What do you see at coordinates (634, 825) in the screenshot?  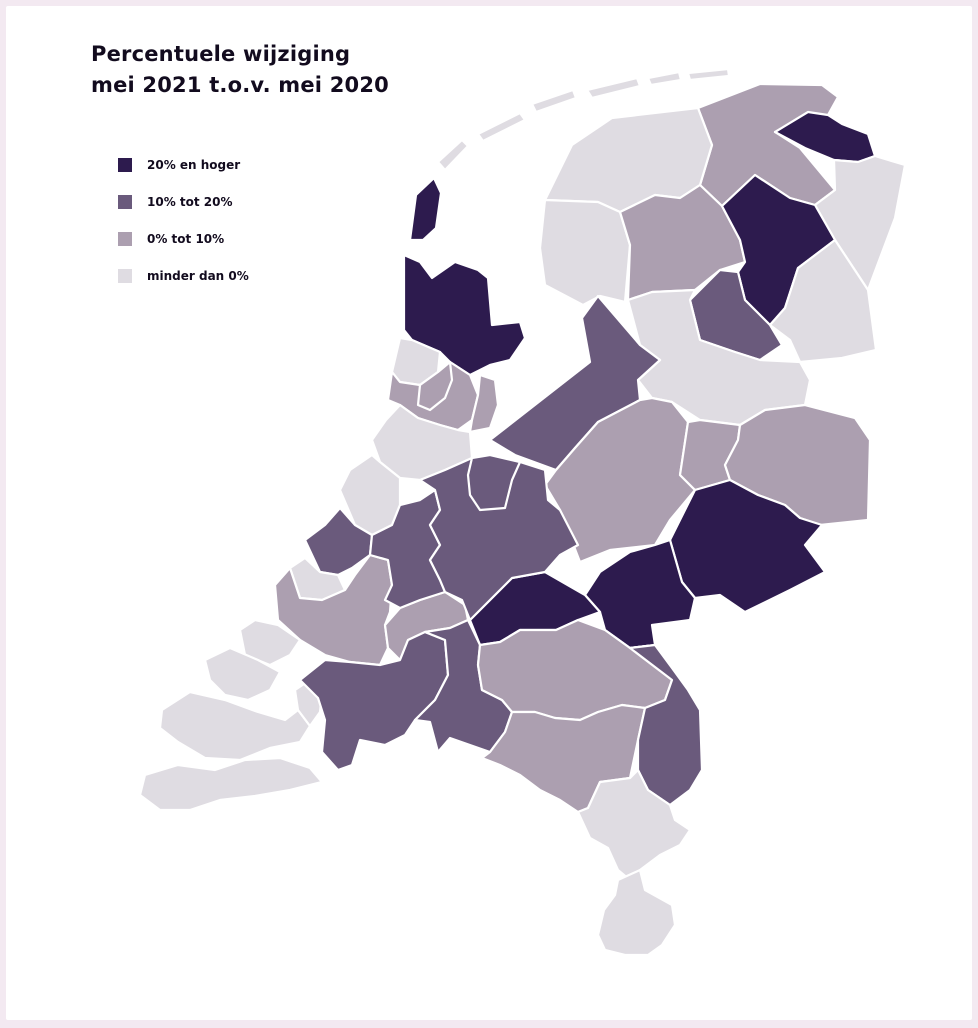 I see `region-limburg-midden` at bounding box center [634, 825].